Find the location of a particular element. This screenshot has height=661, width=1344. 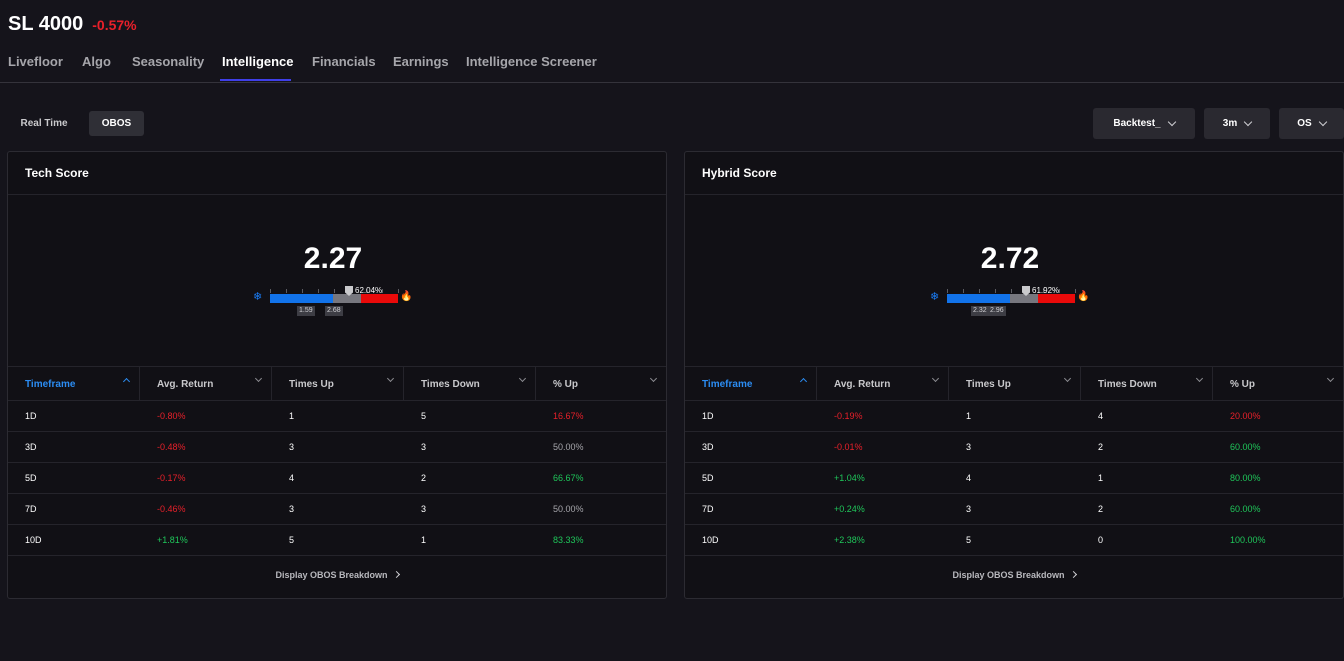

table-row: 7D -0.46% 3 3 50.00% is located at coordinates (337, 509).